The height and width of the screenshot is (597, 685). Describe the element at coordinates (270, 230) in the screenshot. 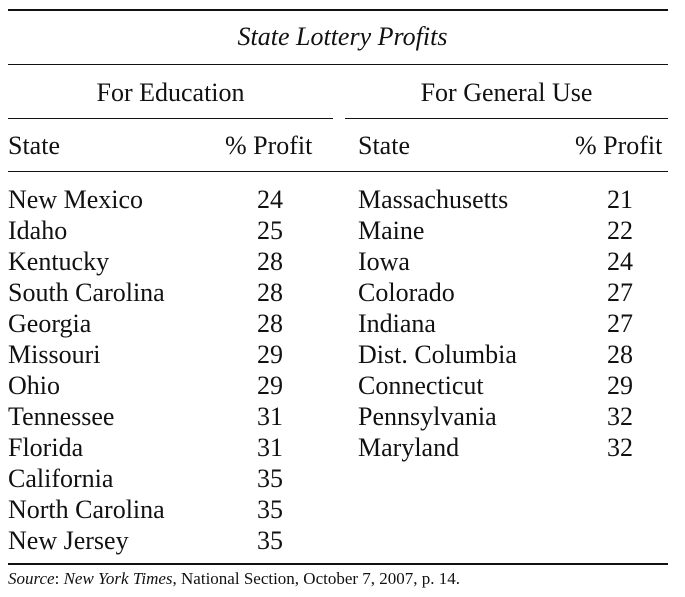

I see `row-profit: 25` at that location.